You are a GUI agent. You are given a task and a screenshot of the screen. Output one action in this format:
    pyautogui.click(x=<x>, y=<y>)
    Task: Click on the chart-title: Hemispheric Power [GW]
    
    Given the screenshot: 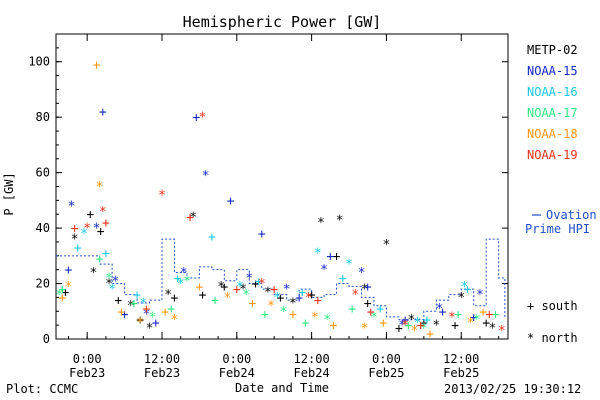 What is the action you would take?
    pyautogui.click(x=282, y=22)
    